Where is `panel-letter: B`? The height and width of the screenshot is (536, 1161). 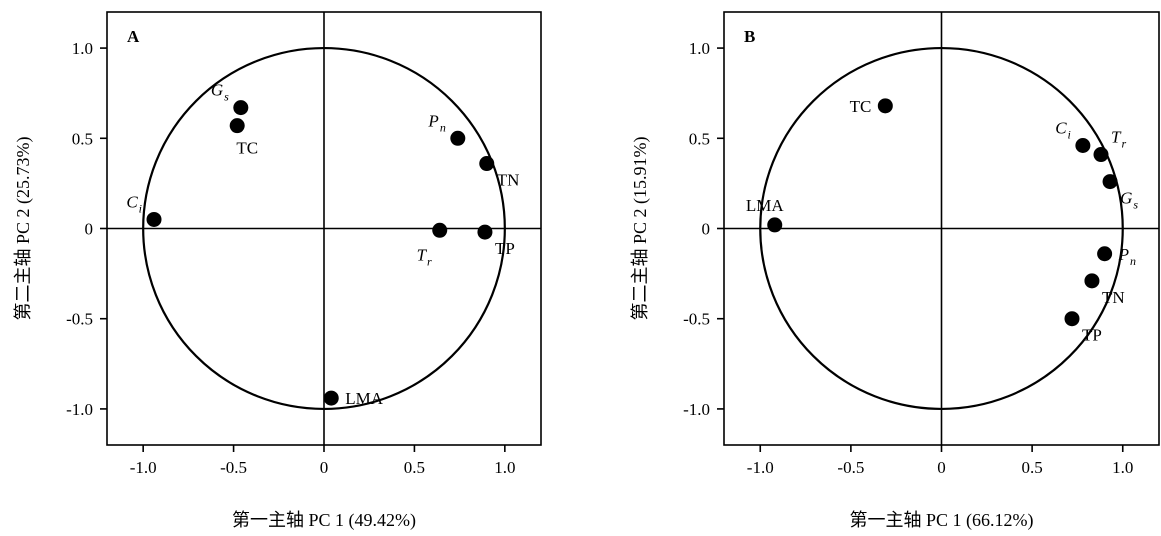 panel-letter: B is located at coordinates (749, 36).